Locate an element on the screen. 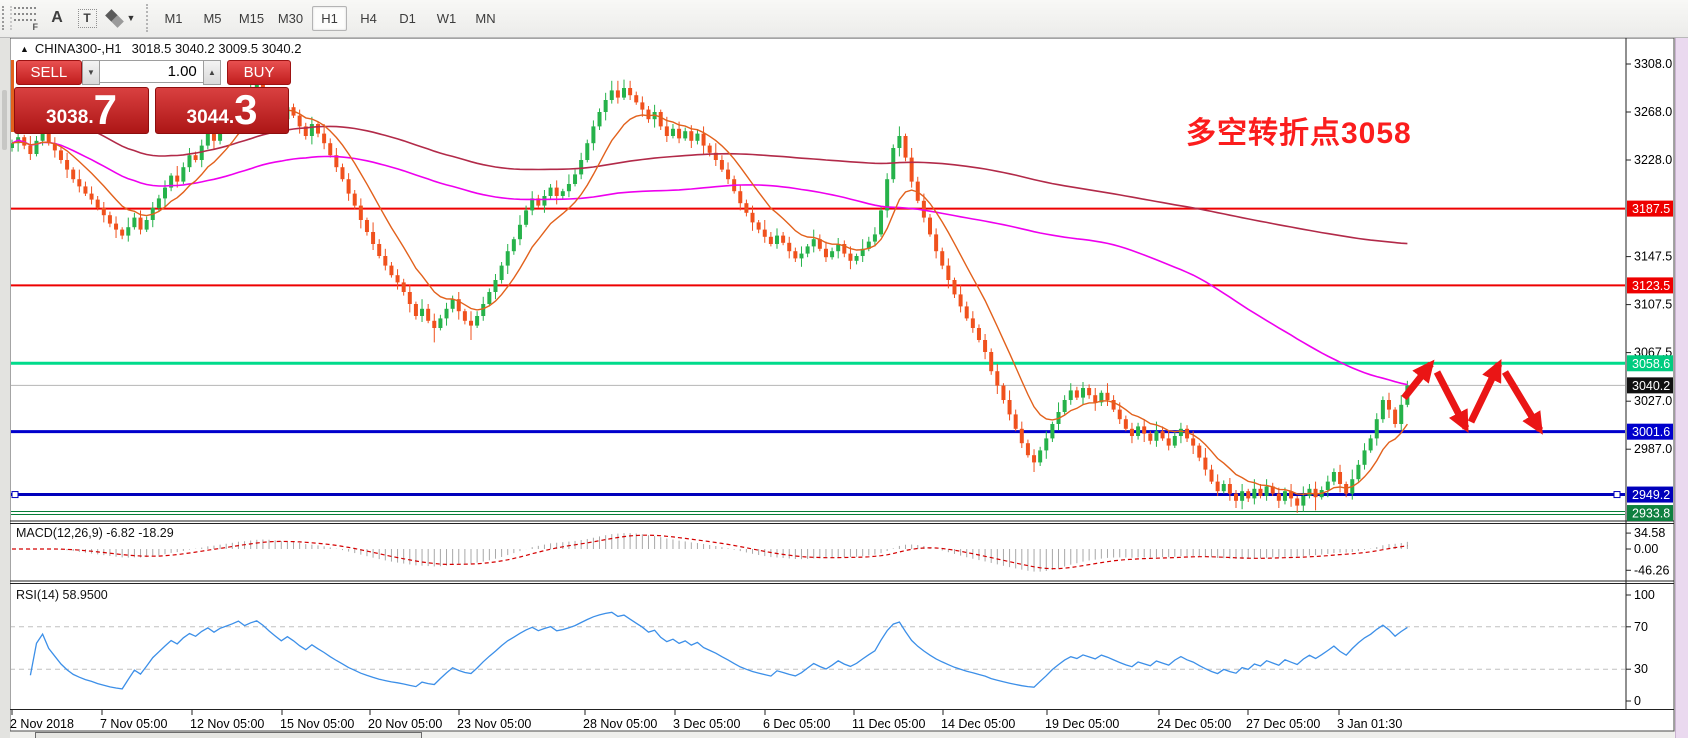 This screenshot has width=1688, height=738. price-badge-3123.5 is located at coordinates (1650, 285).